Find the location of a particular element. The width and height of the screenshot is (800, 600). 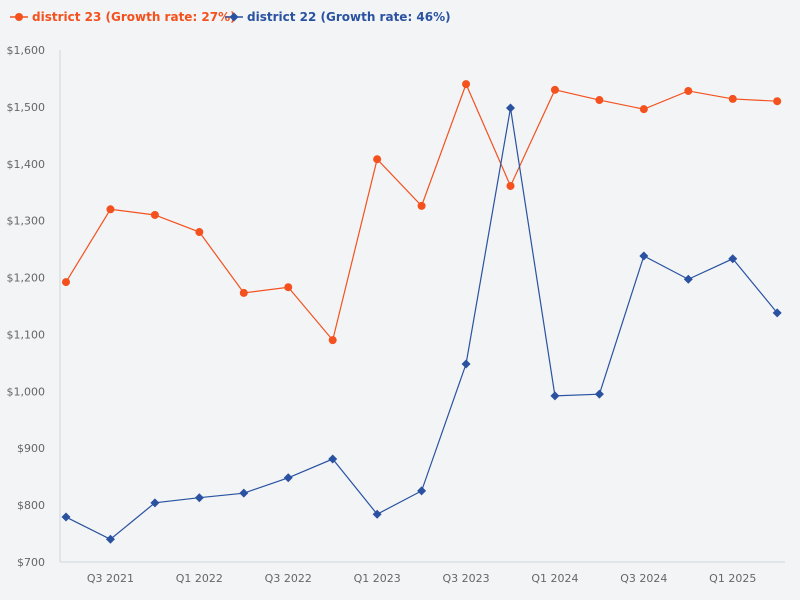

legend-label: district 23 (Growth rate: 27%) is located at coordinates (134, 17).